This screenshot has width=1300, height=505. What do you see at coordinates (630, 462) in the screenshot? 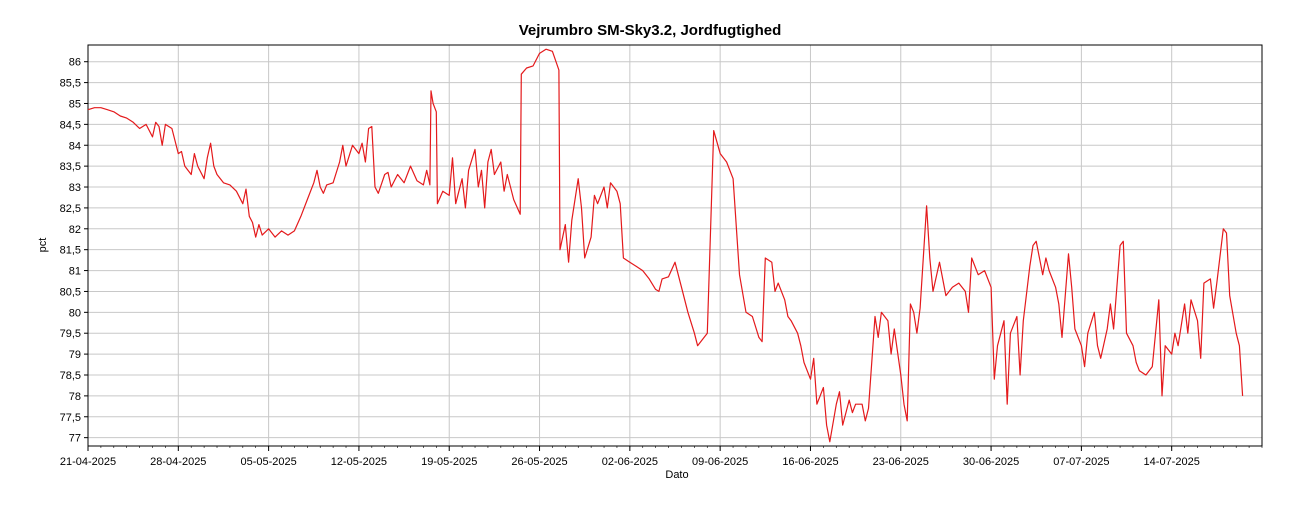
I see `x-tick-label: 02-06-2025` at bounding box center [630, 462].